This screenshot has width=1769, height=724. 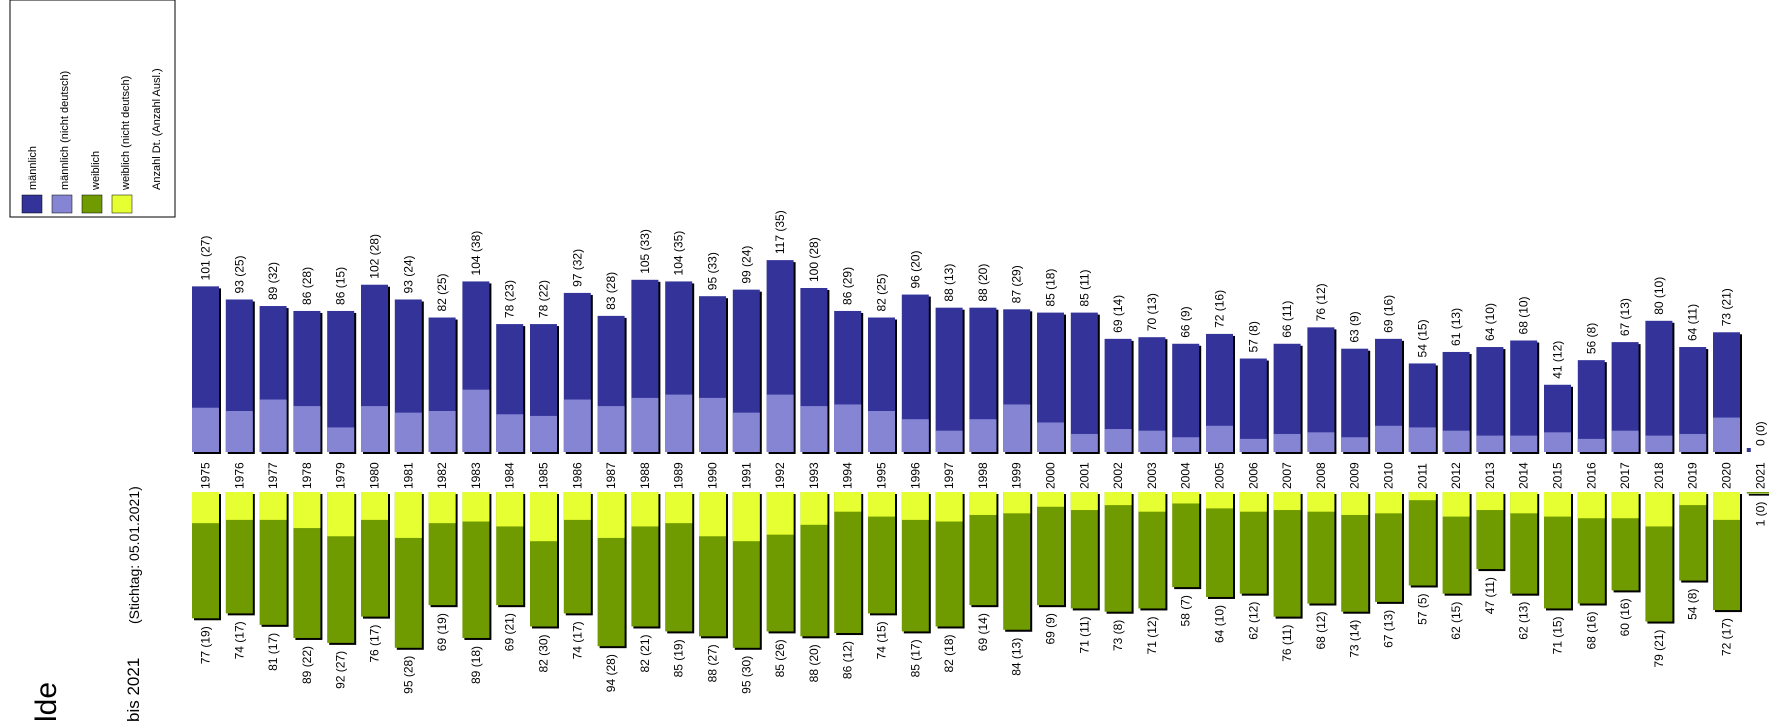 I want to click on label-maennlich-1984: 78 (23), so click(x=510, y=299).